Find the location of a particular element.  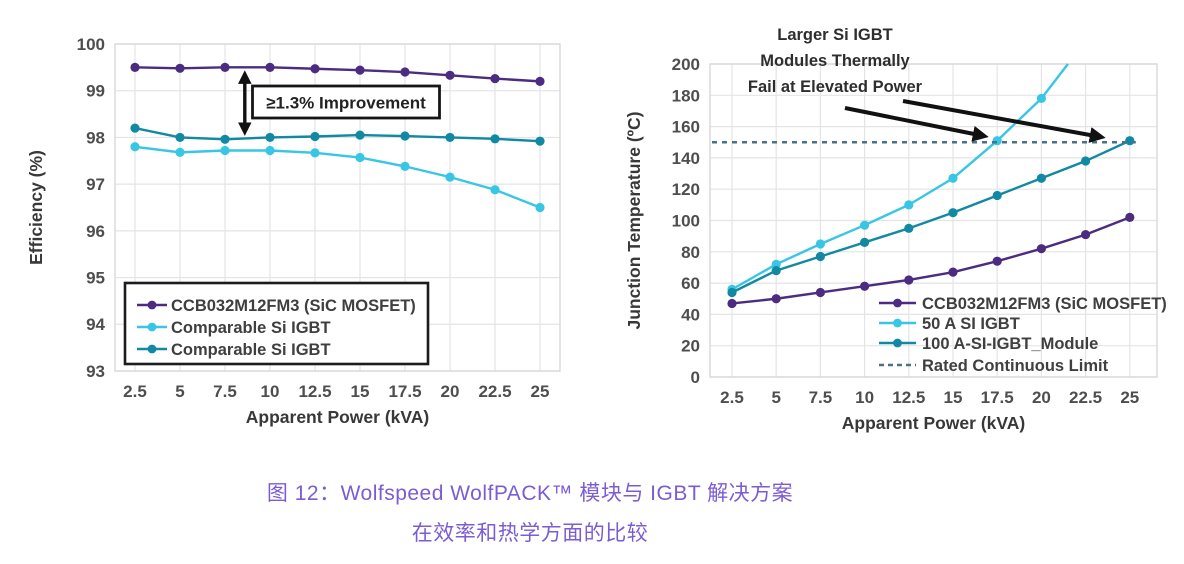

y-tick-label: 0 is located at coordinates (695, 377).